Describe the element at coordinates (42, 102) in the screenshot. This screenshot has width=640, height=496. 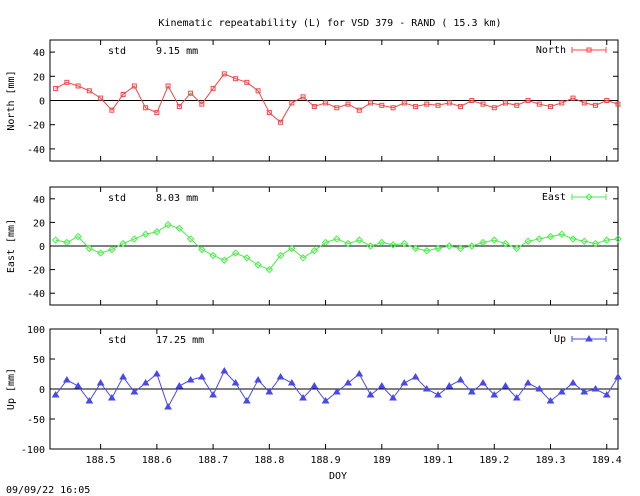
I see `north-y-tick-label: 0` at that location.